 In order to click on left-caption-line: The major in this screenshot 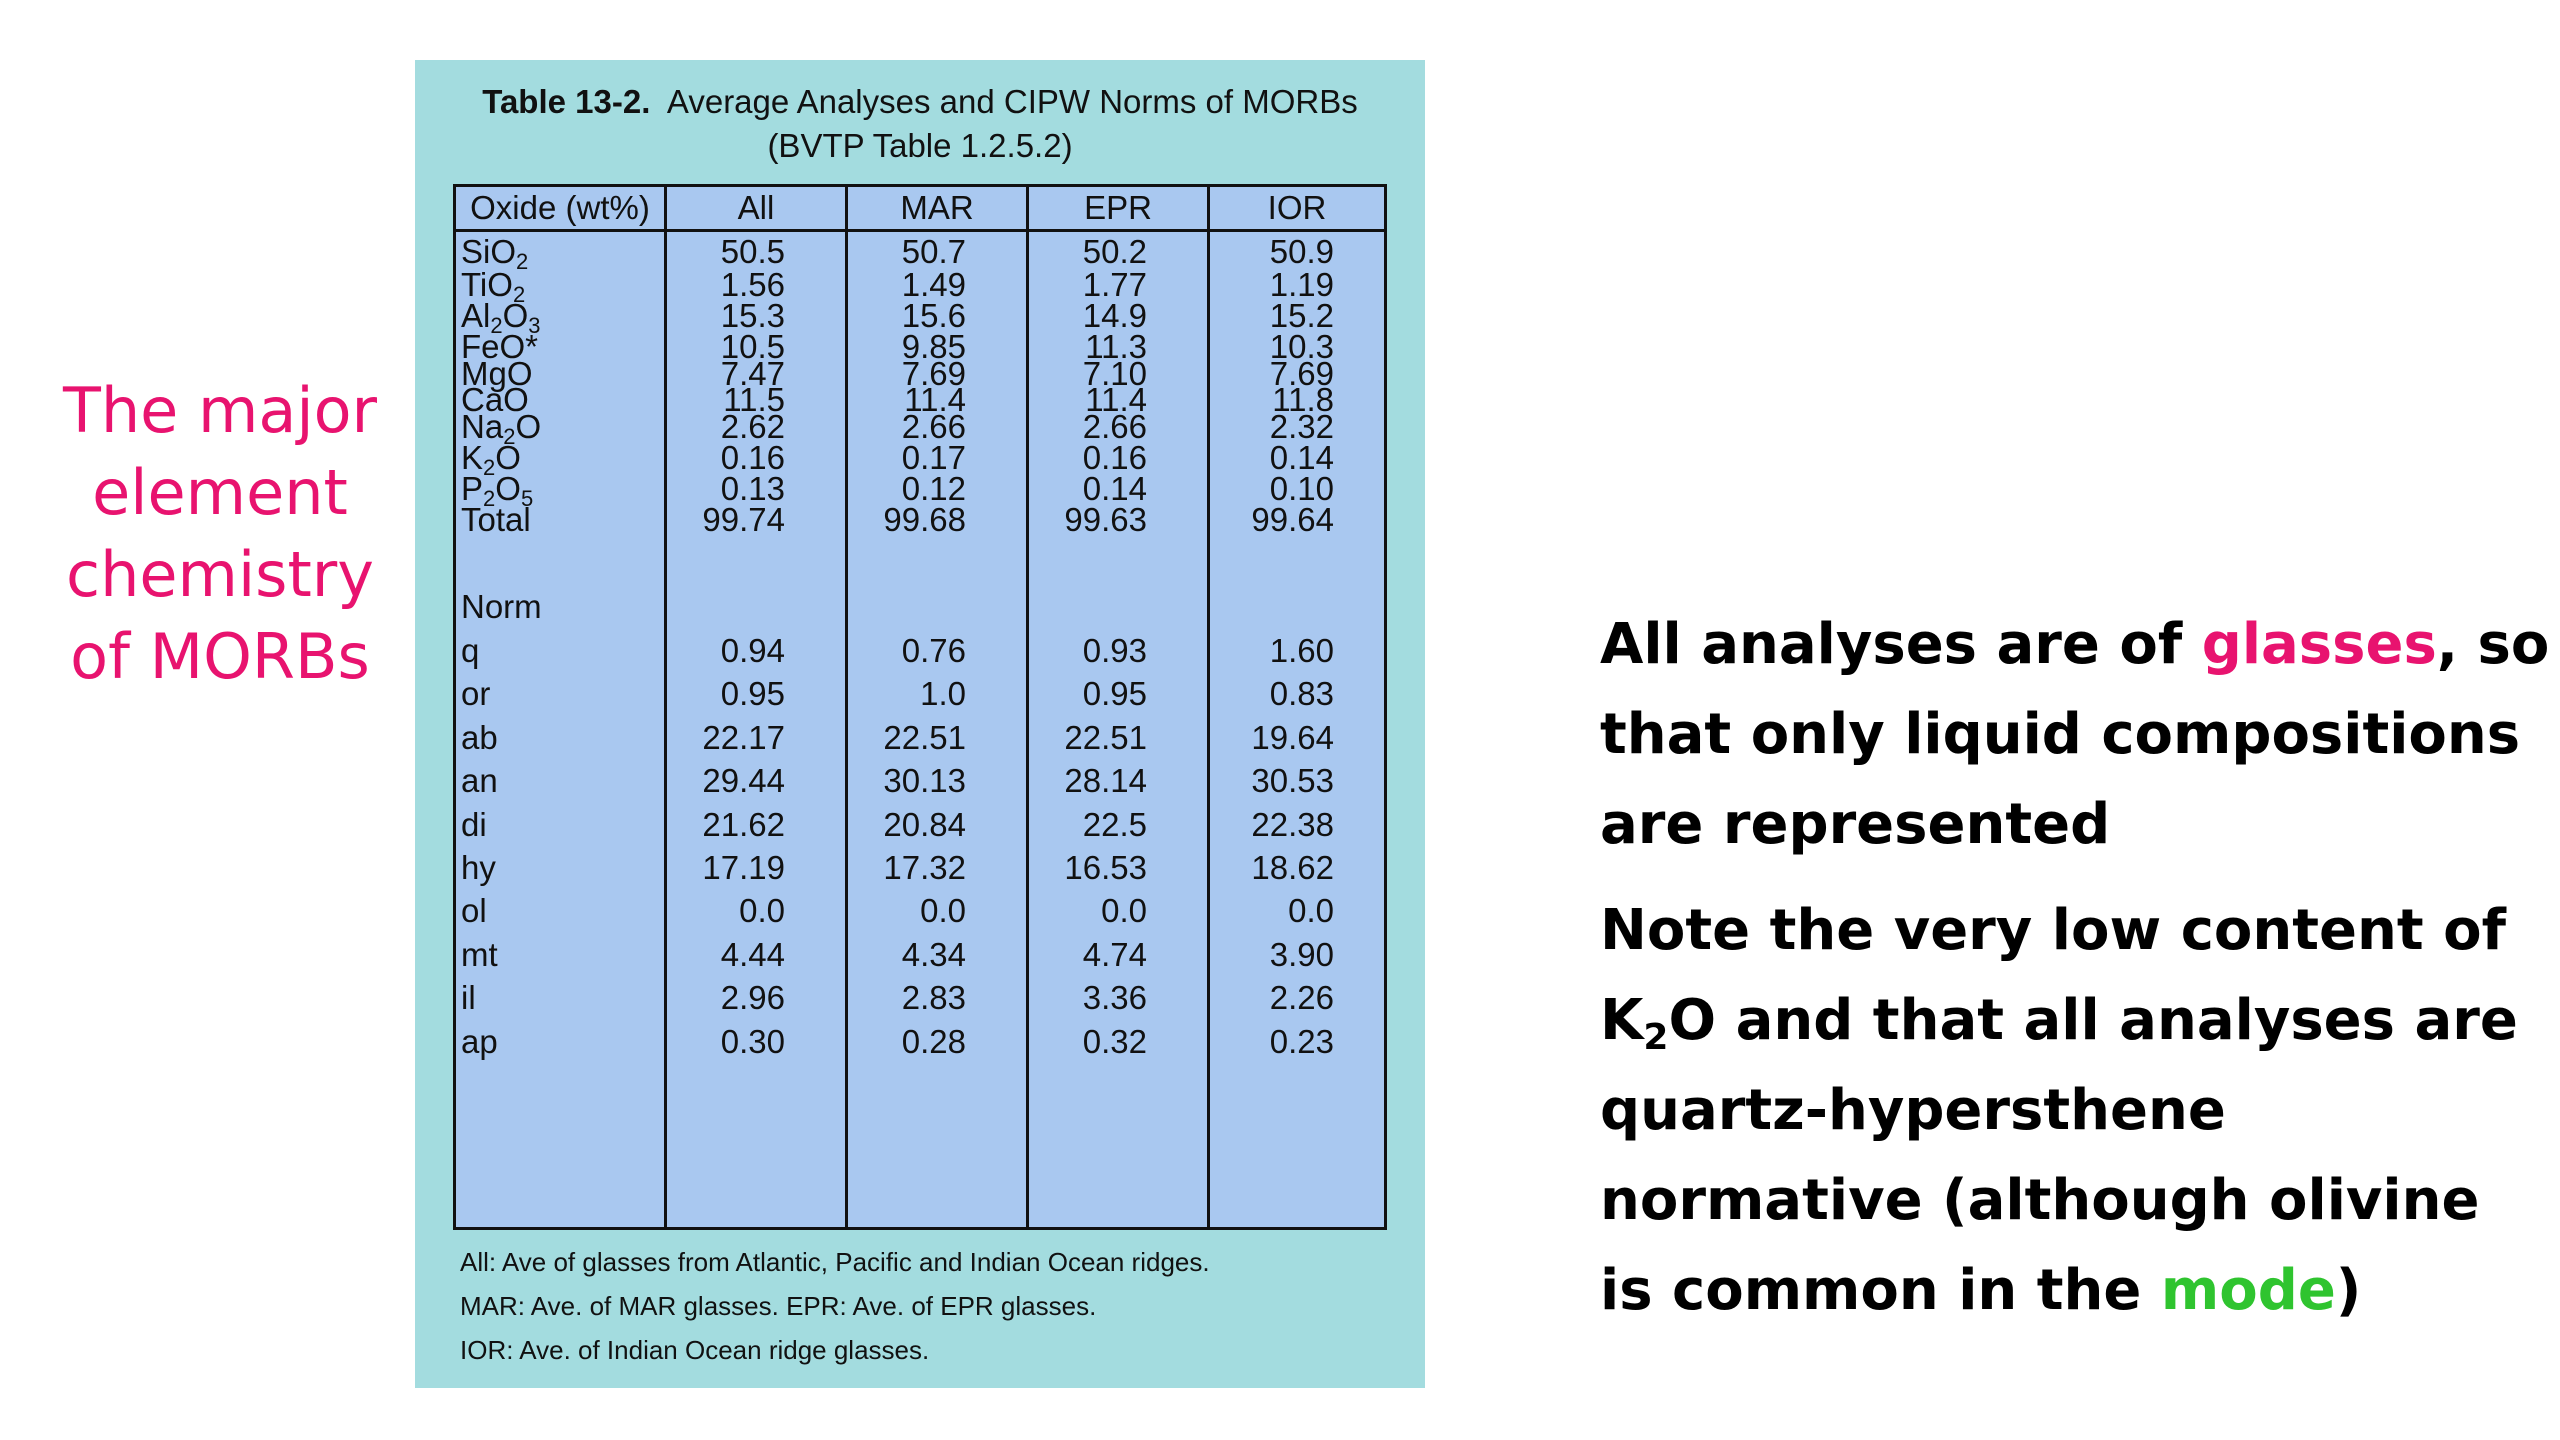, I will do `click(220, 410)`.